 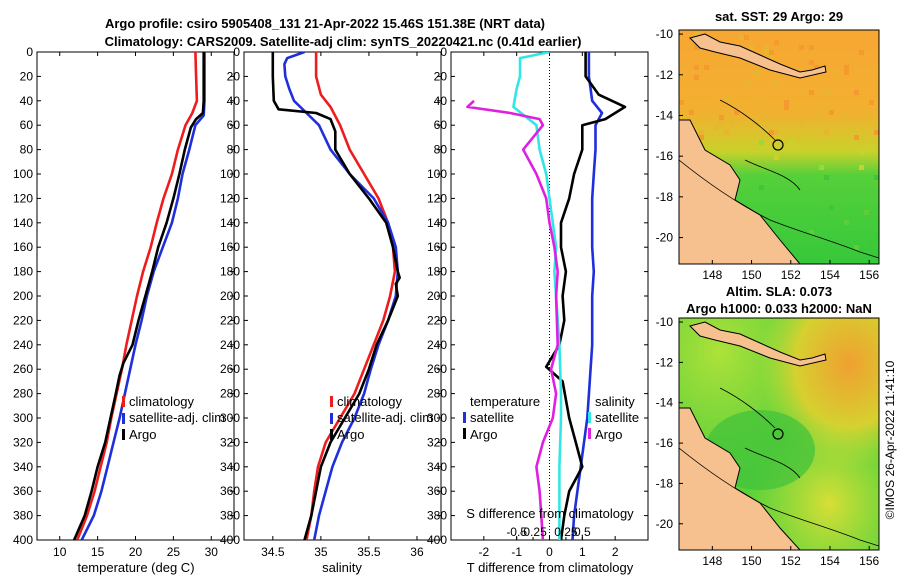 I want to click on latitude-tick-label: -20, so click(x=665, y=524).